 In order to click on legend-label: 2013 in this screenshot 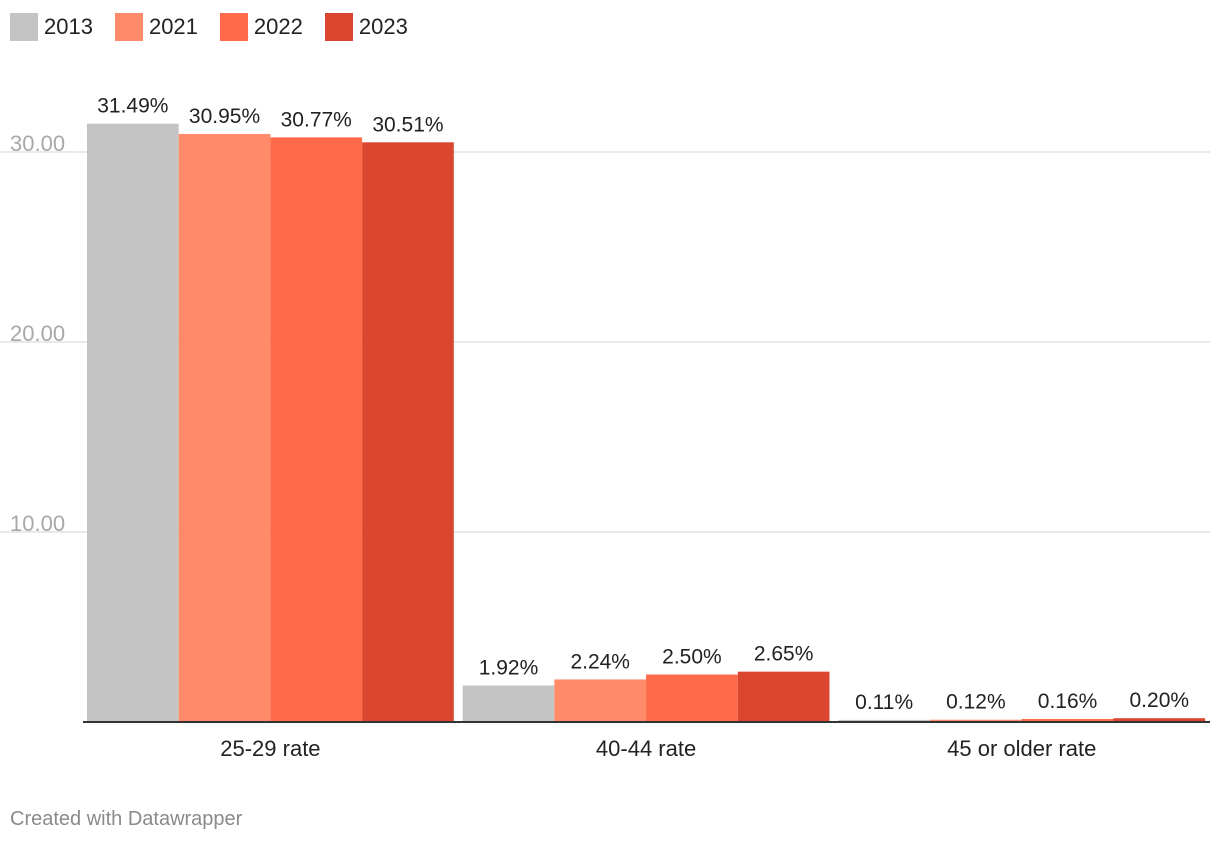, I will do `click(68, 26)`.